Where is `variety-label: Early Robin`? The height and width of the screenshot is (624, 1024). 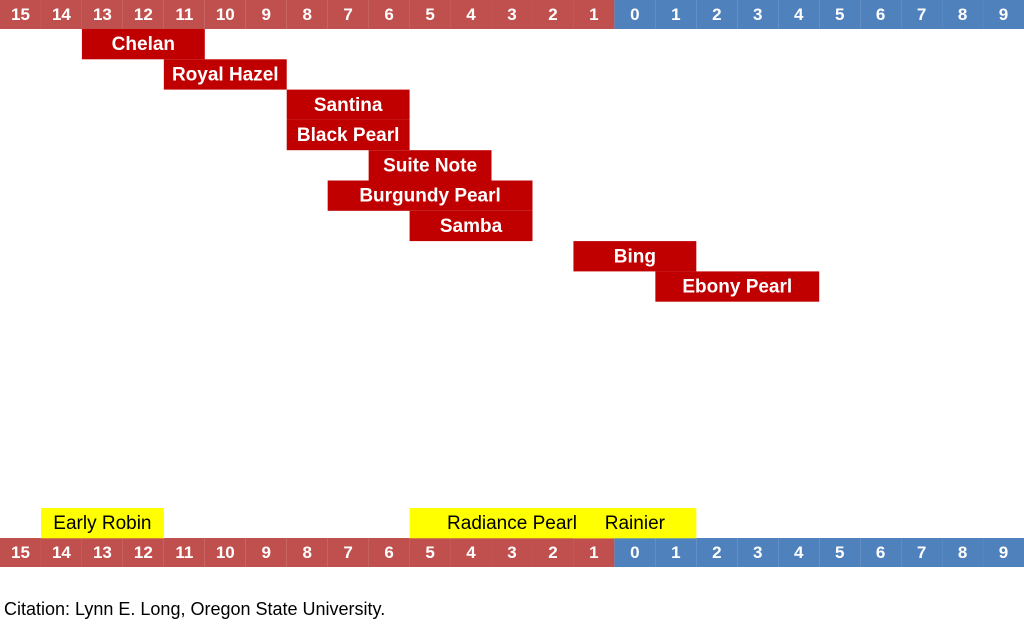
variety-label: Early Robin is located at coordinates (102, 523).